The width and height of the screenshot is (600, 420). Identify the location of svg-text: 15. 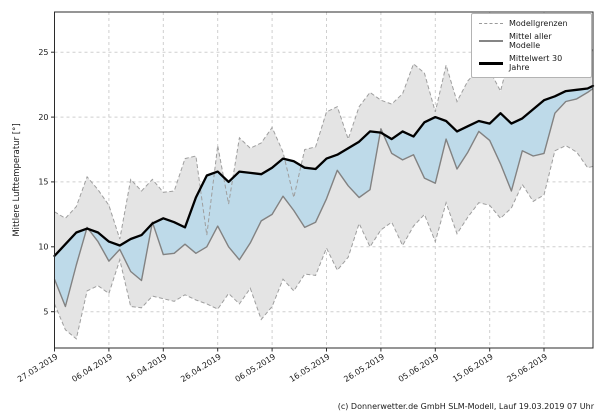
(43, 182).